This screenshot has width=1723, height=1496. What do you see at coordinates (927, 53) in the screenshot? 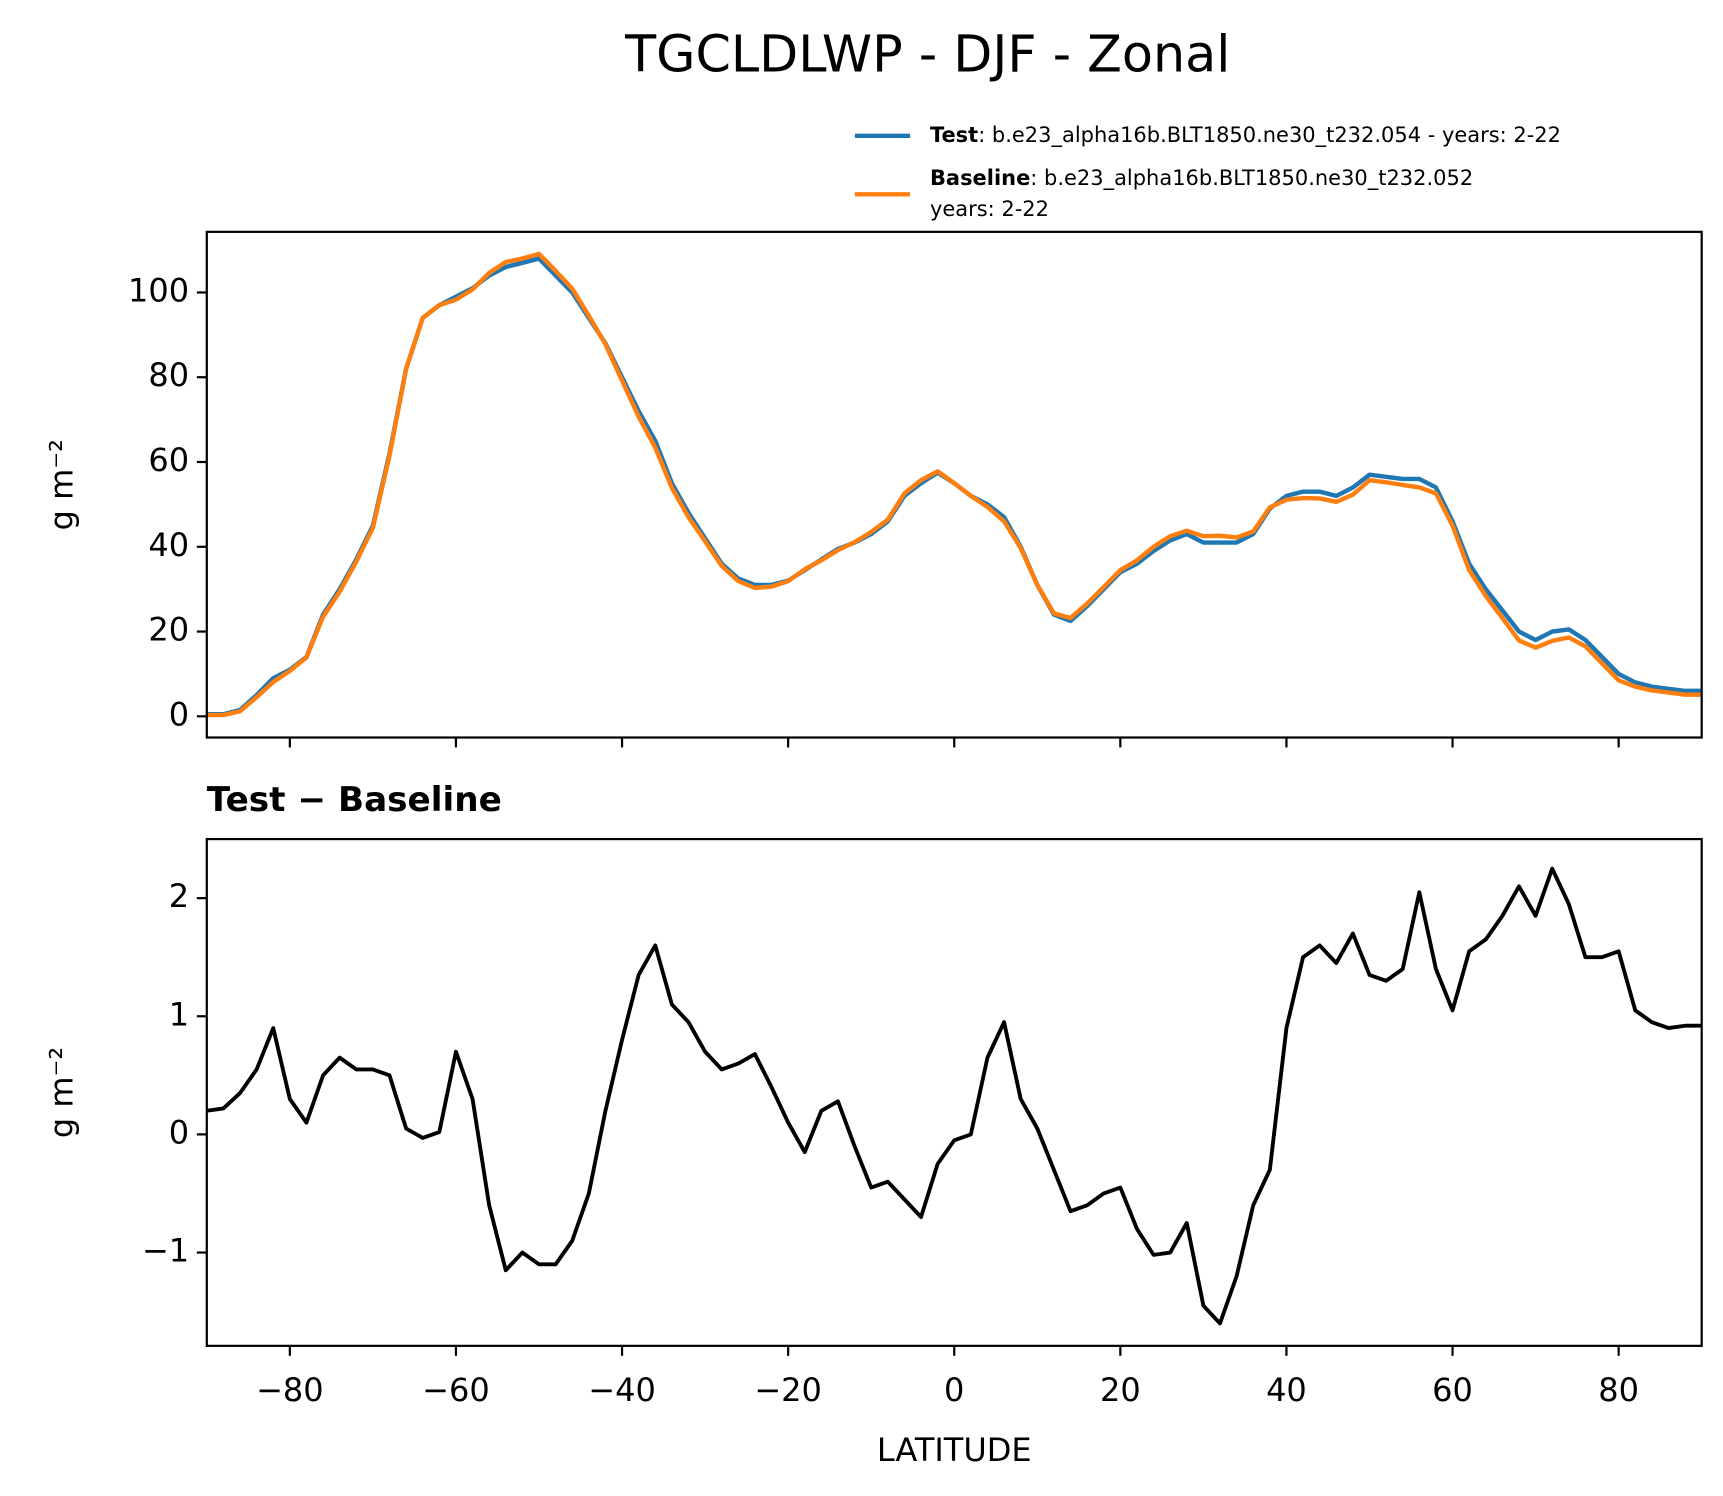
I see `figure-title: TGCLDLWP - DJF - Zonal` at bounding box center [927, 53].